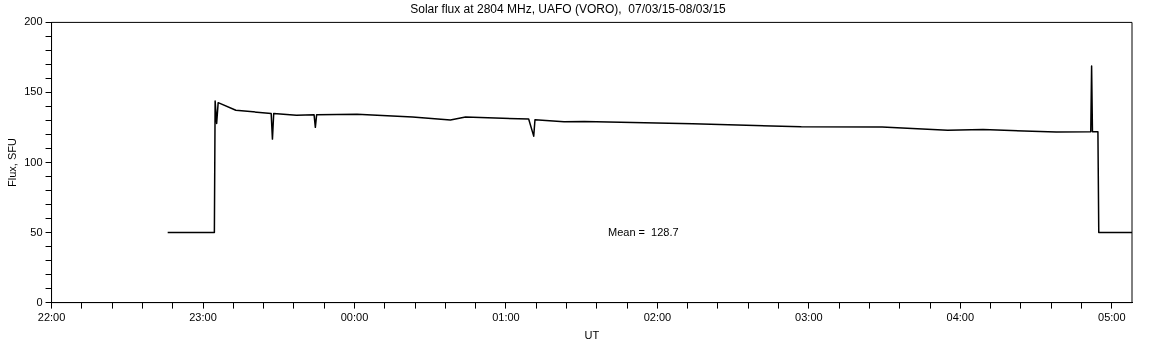 The width and height of the screenshot is (1152, 345). Describe the element at coordinates (809, 317) in the screenshot. I see `x-tick-label: 03:00` at that location.